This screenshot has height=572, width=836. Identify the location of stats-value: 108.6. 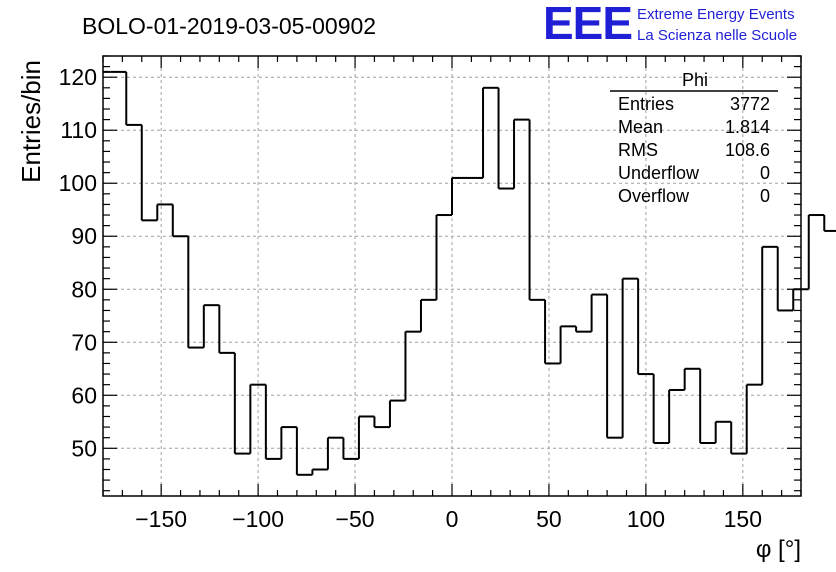
(747, 150).